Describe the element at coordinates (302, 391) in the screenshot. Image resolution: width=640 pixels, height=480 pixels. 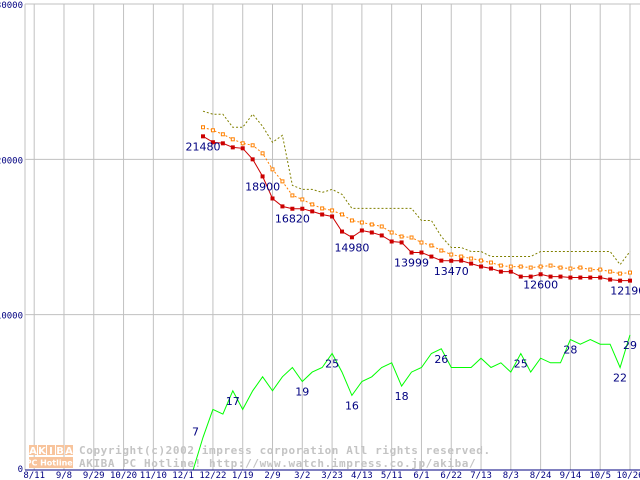
I see `data-label: 19` at that location.